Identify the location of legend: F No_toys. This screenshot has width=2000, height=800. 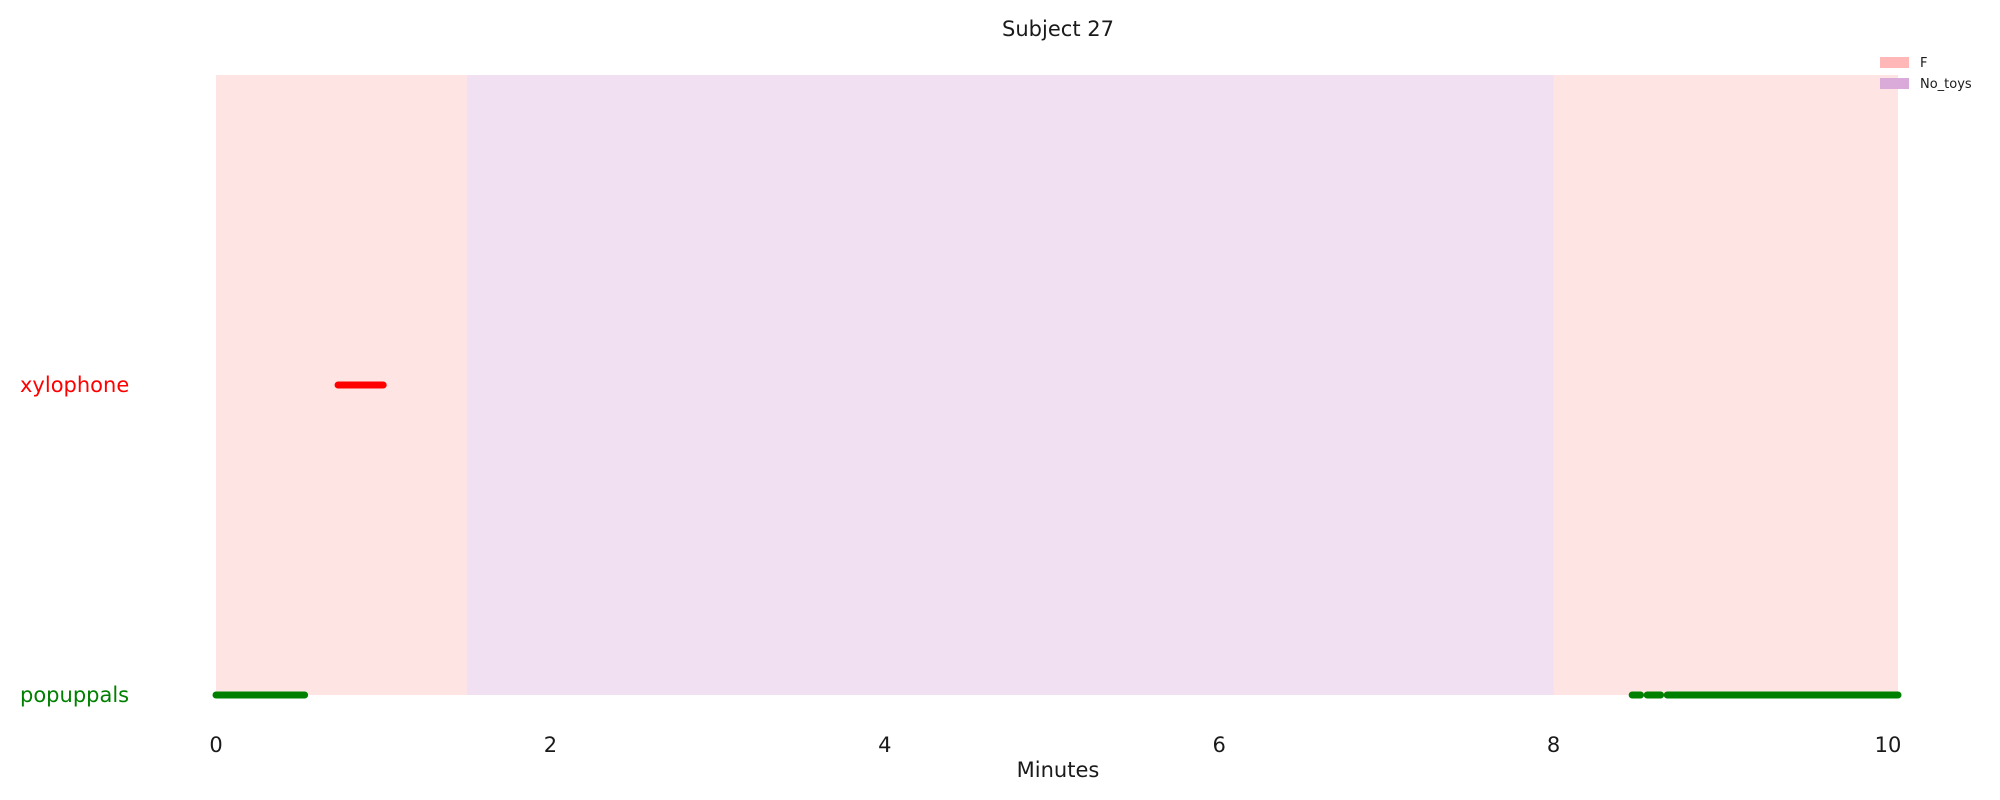
(1926, 74).